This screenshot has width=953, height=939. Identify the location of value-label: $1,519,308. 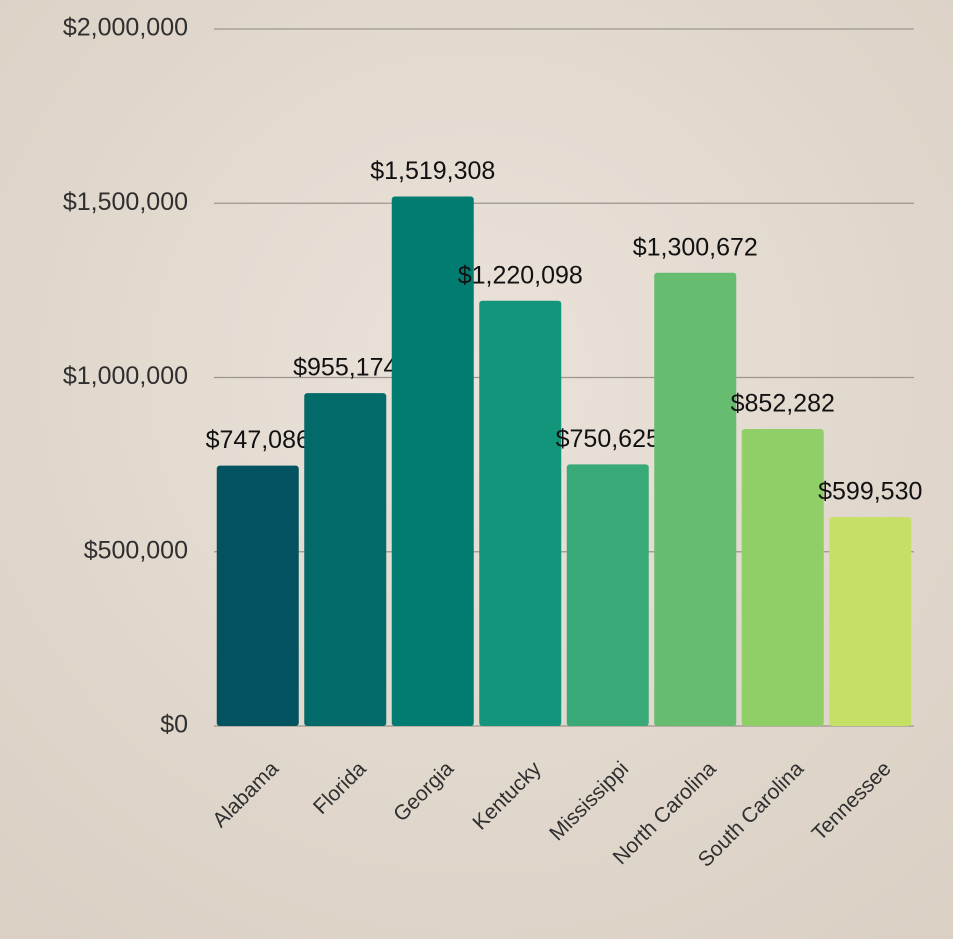
(432, 171).